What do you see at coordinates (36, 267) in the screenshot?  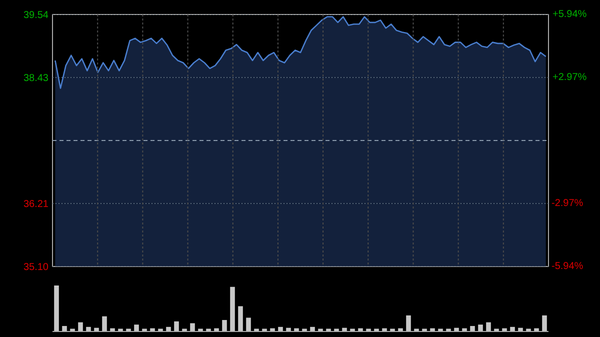 I see `y-tick-label: 35.10` at bounding box center [36, 267].